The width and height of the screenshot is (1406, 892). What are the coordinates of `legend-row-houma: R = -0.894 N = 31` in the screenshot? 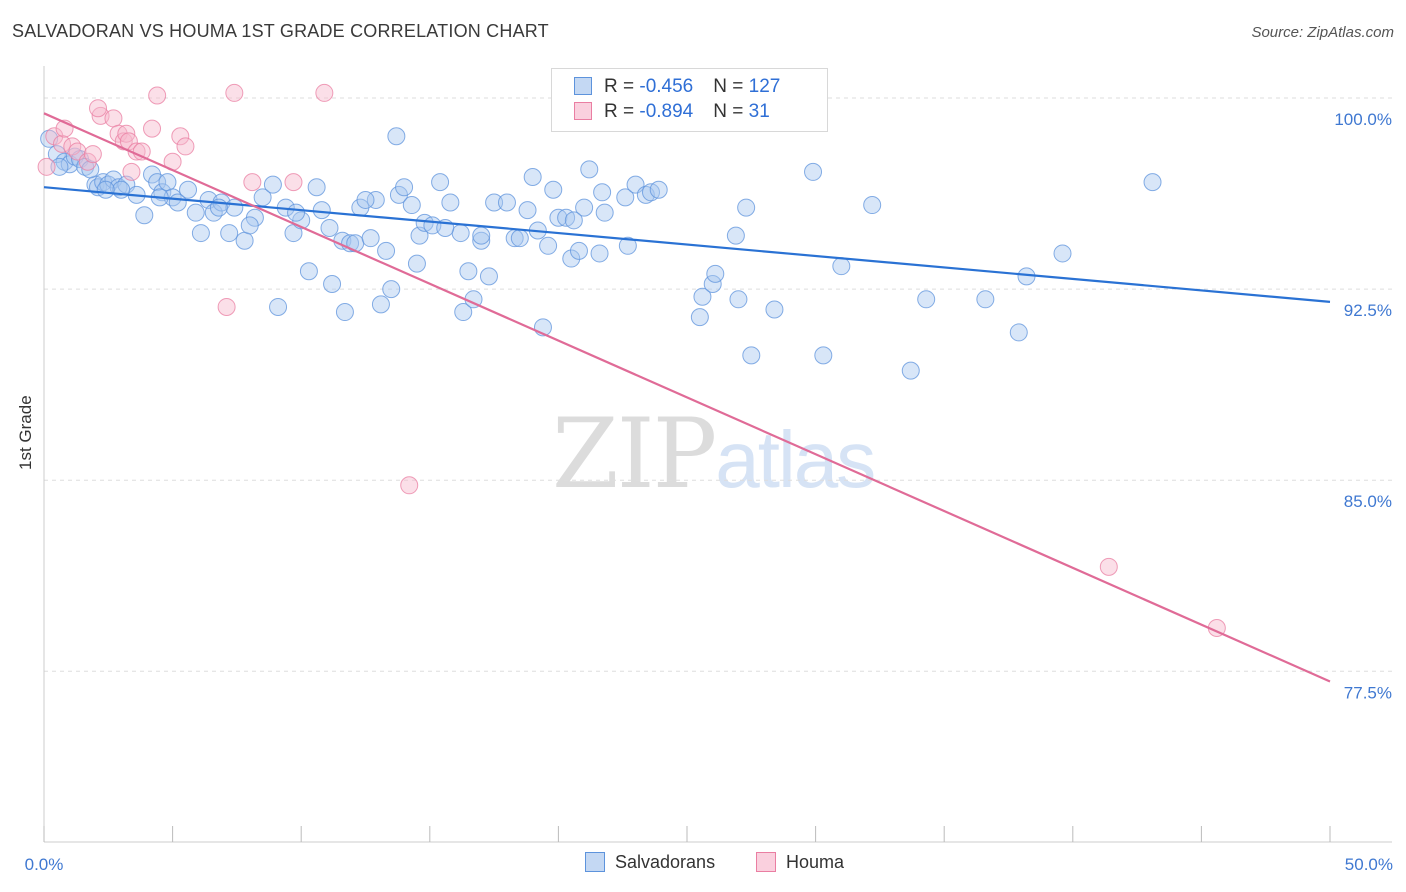 It's located at (677, 113).